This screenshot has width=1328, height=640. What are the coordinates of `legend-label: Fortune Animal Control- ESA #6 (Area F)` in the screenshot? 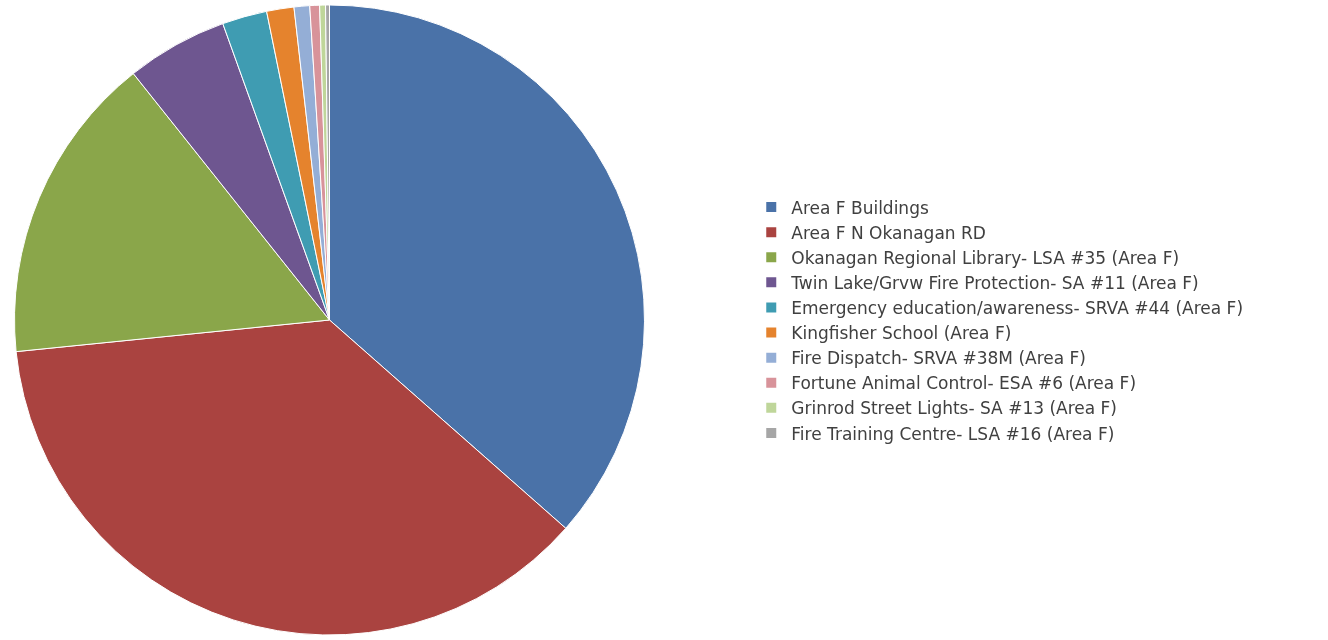 It's located at (964, 383).